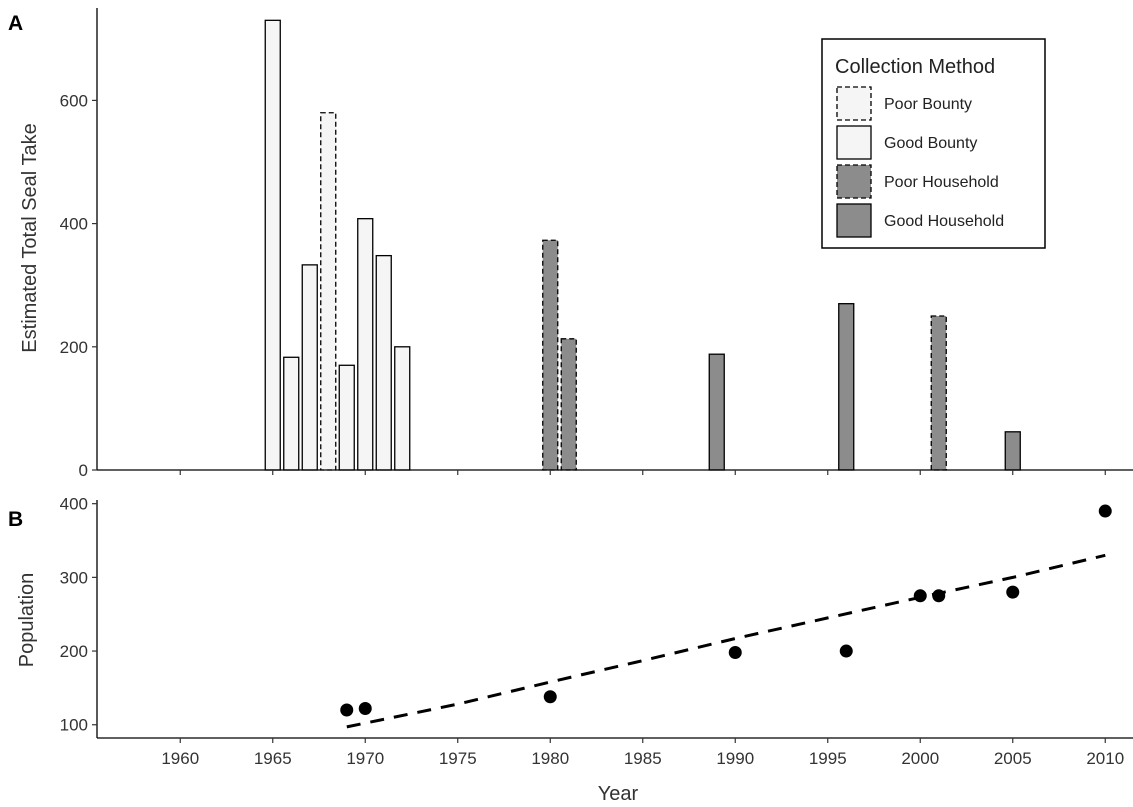 The image size is (1133, 807). Describe the element at coordinates (735, 758) in the screenshot. I see `x-tick-label: 1990` at that location.